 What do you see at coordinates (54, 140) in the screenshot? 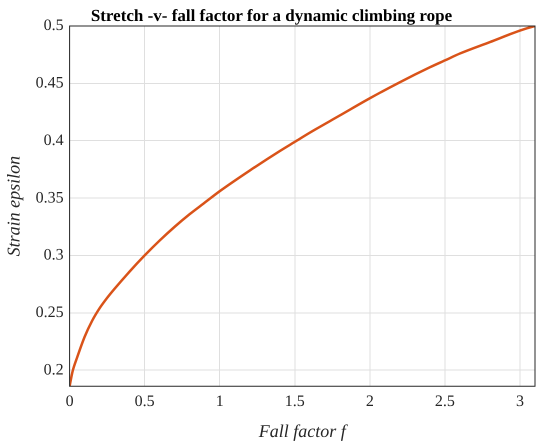
I see `y-tick-label: 0.4` at bounding box center [54, 140].